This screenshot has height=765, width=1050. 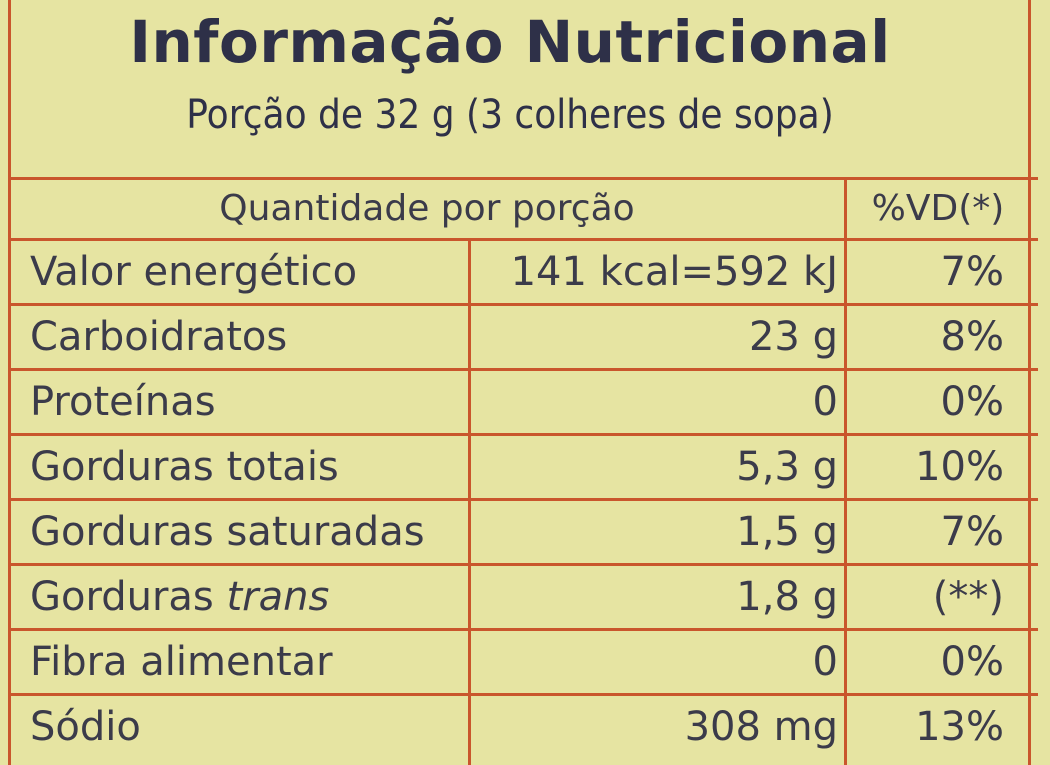 What do you see at coordinates (959, 727) in the screenshot?
I see `daily-value: 13%` at bounding box center [959, 727].